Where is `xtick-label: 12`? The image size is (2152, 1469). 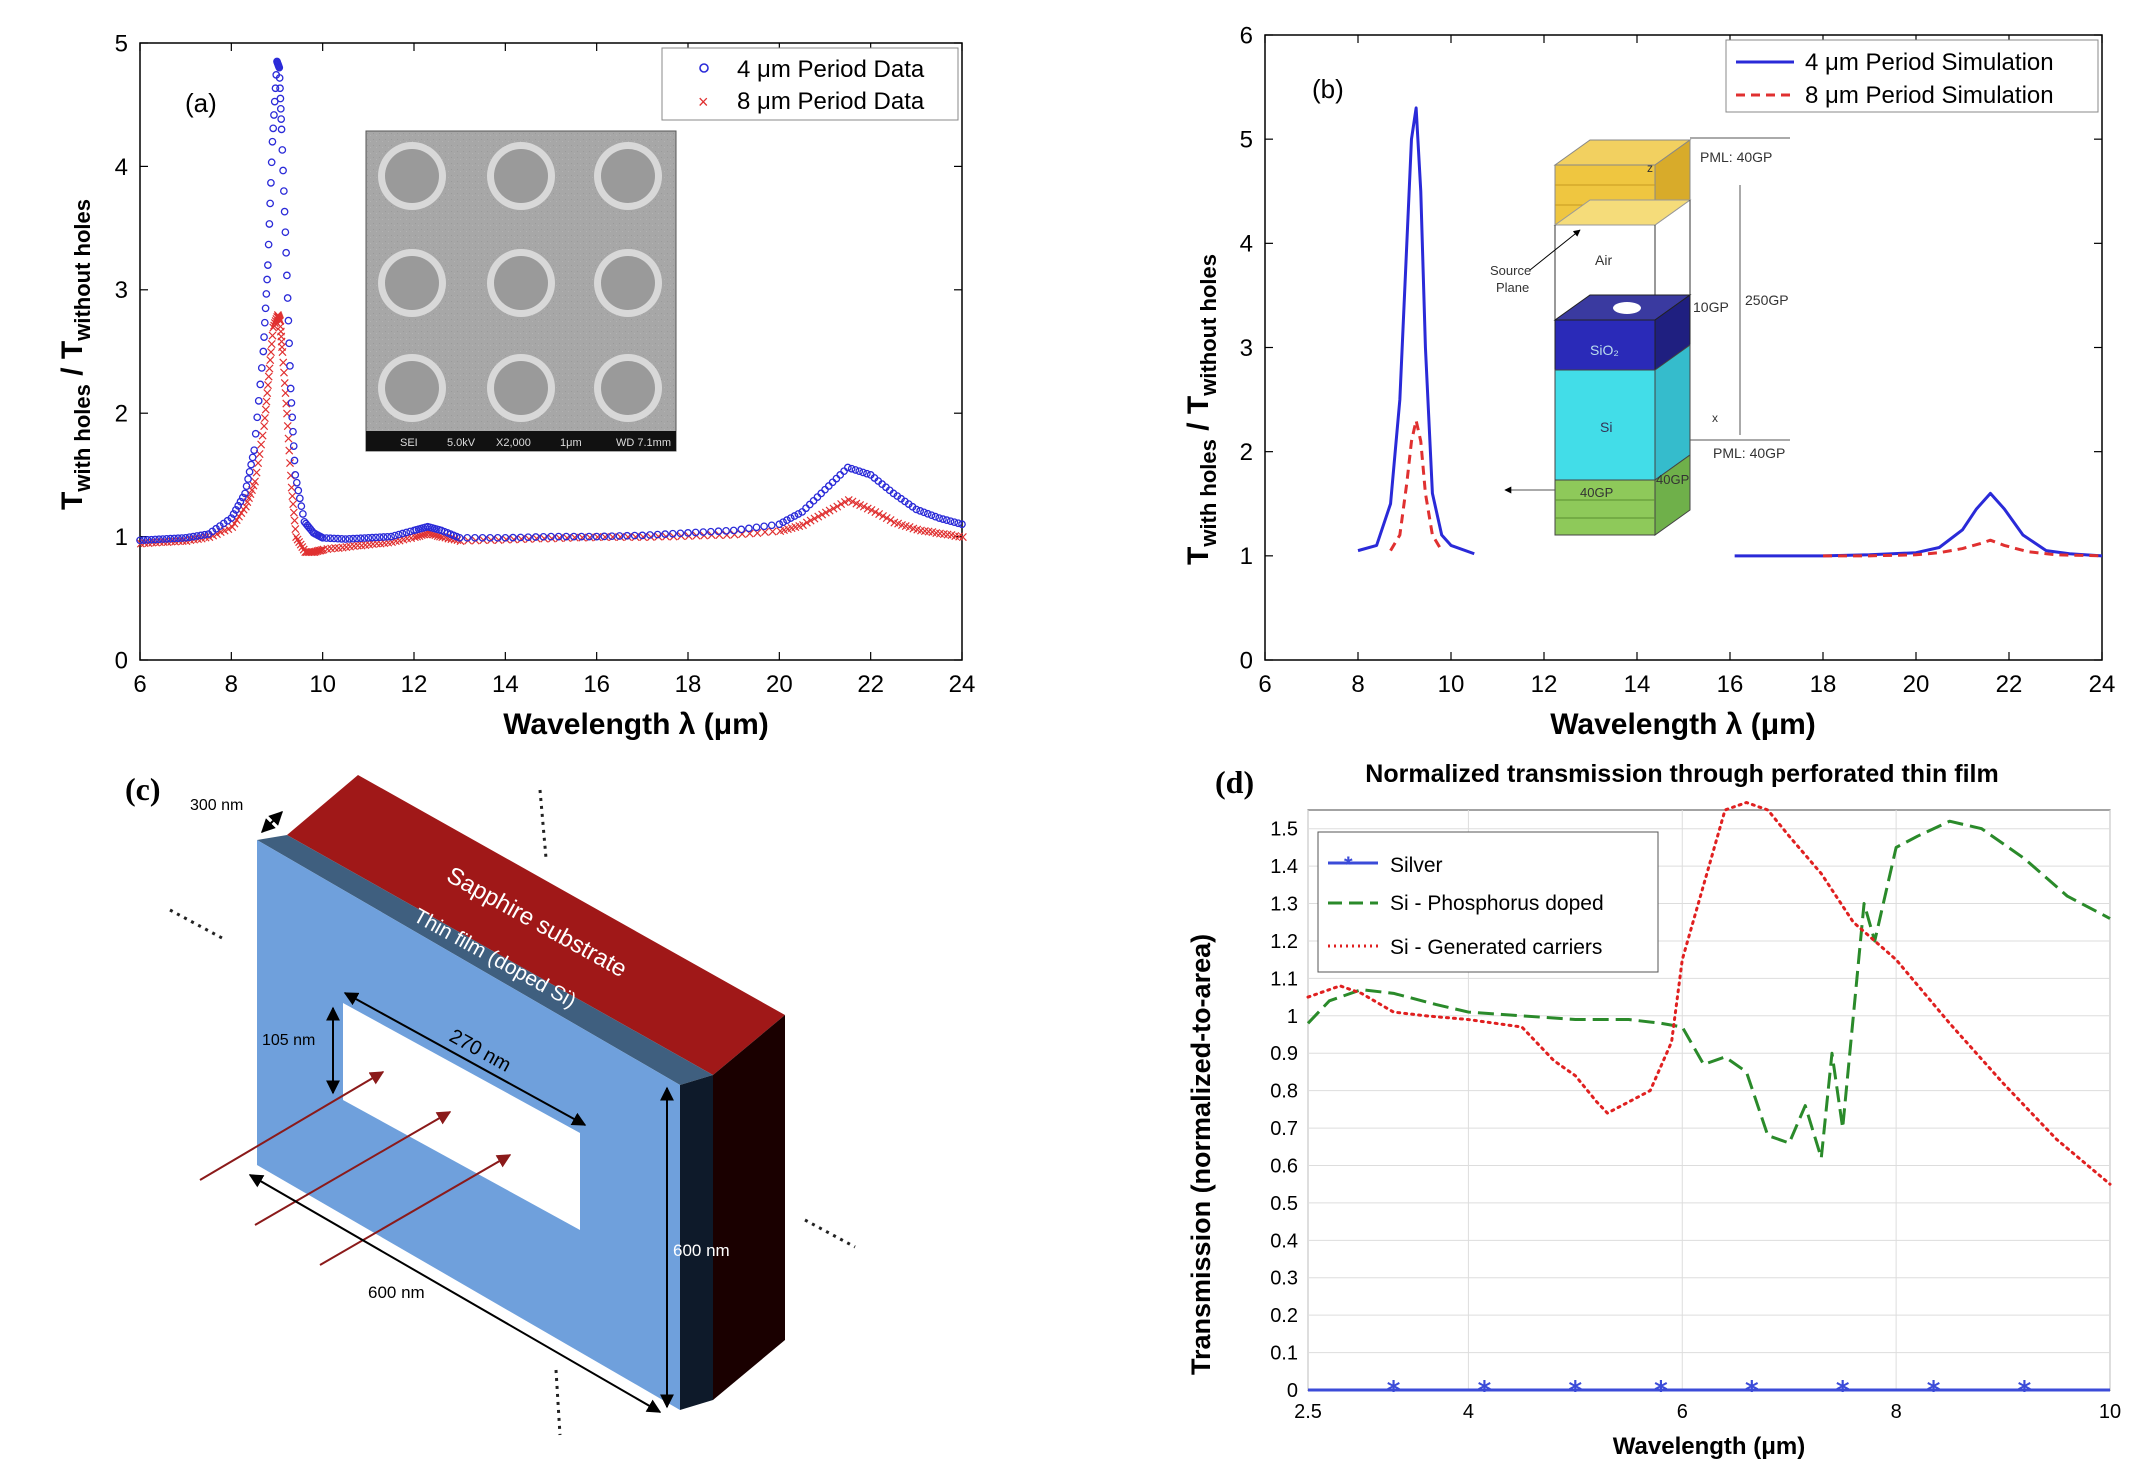 xtick-label: 12 is located at coordinates (414, 684).